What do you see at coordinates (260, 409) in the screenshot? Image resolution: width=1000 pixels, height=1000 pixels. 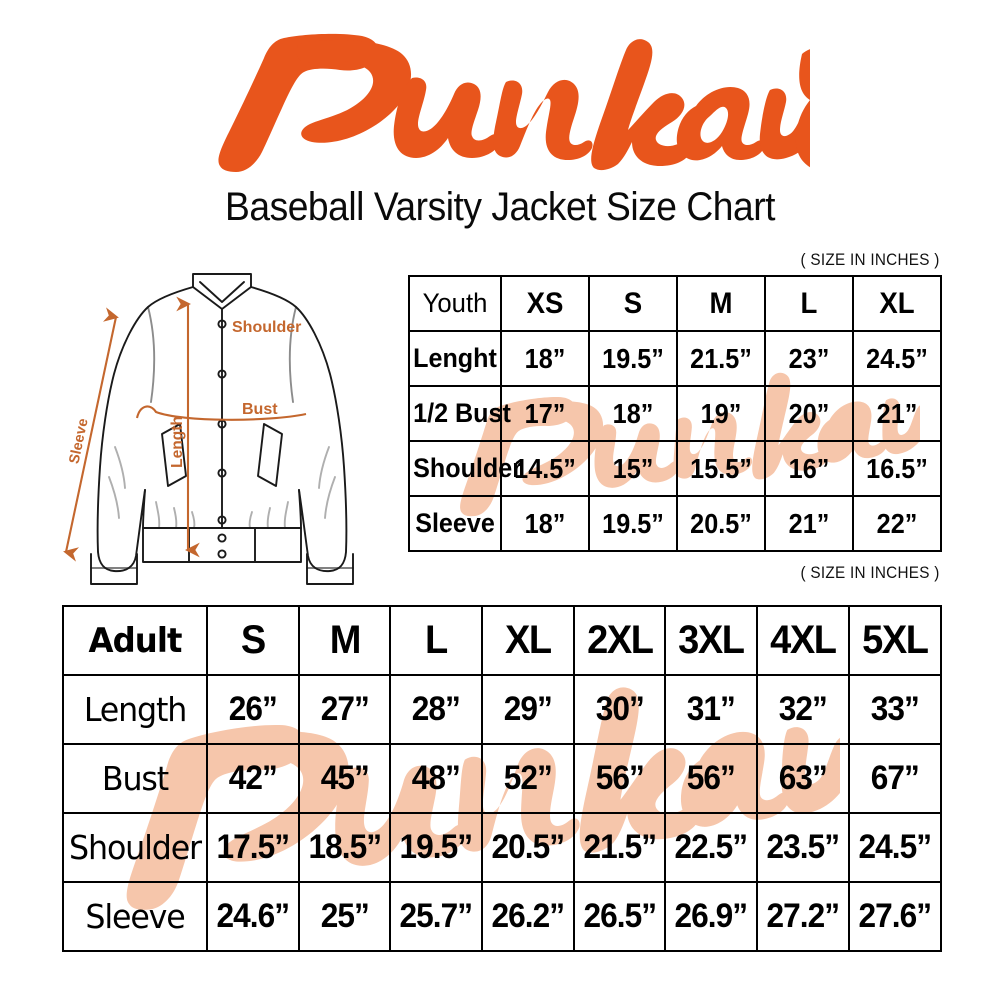 I see `bust-label: Bust` at bounding box center [260, 409].